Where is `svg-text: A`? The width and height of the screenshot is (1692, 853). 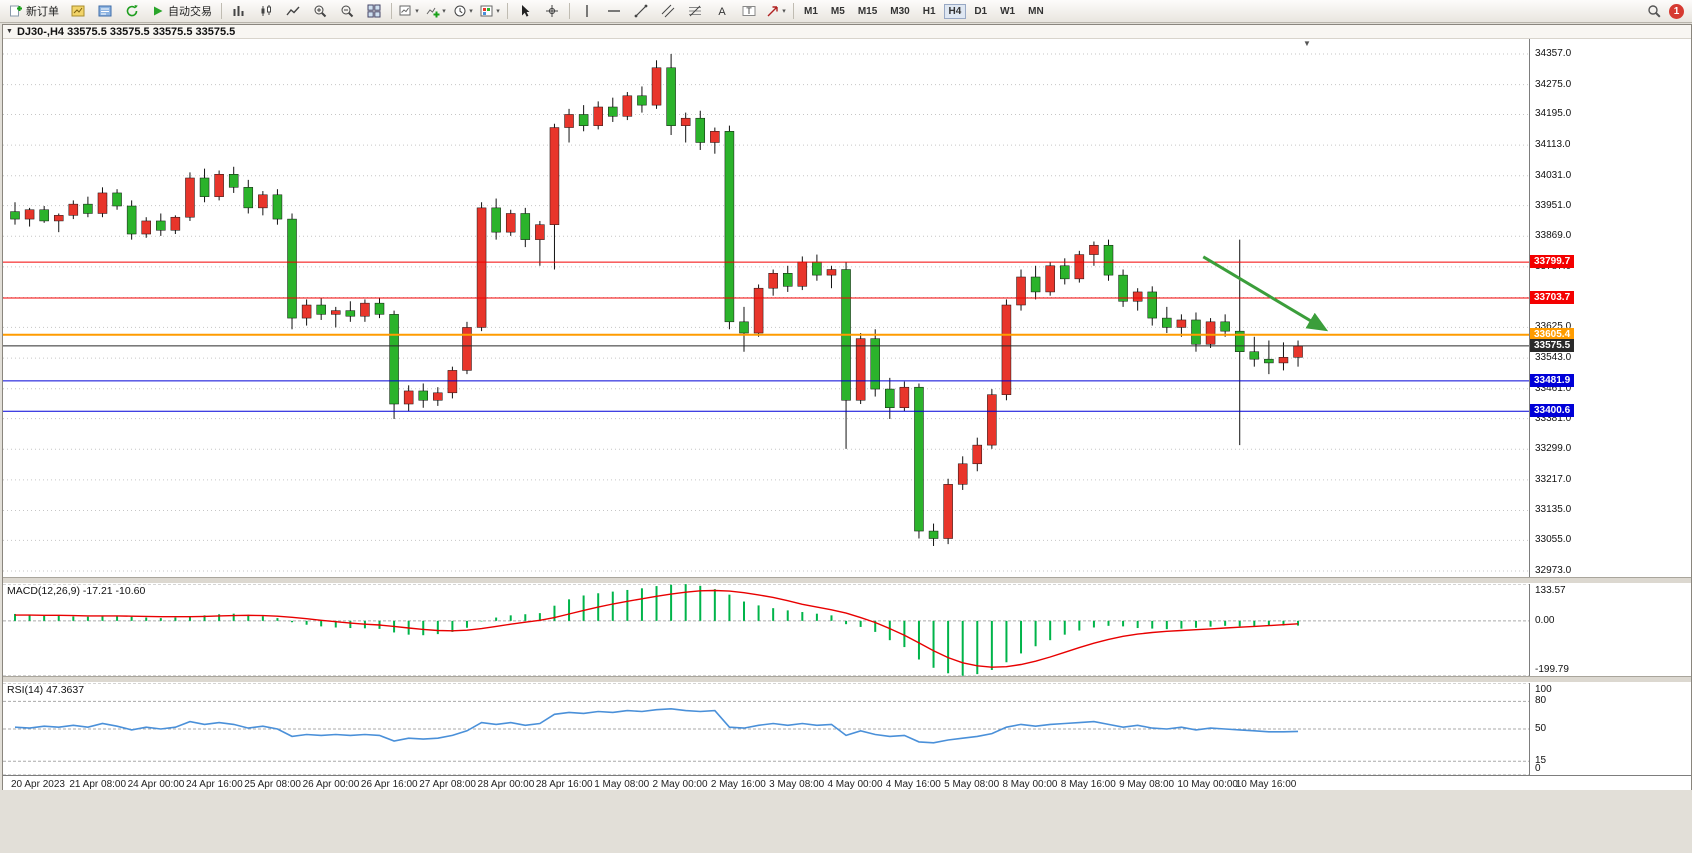 svg-text: A is located at coordinates (722, 12).